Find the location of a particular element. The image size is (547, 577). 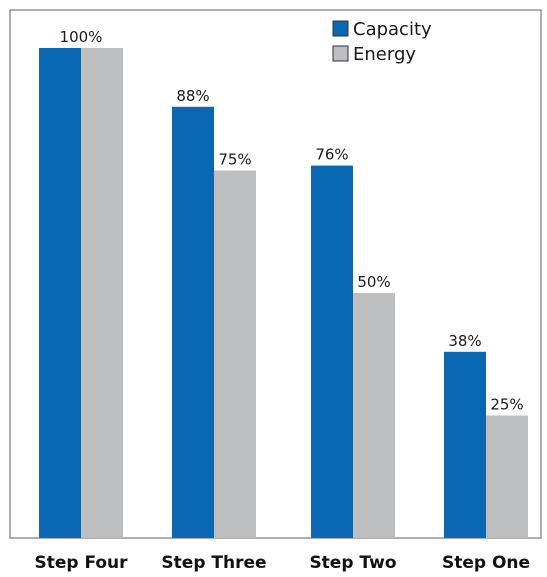

bar-capacity-step-three is located at coordinates (193, 322).